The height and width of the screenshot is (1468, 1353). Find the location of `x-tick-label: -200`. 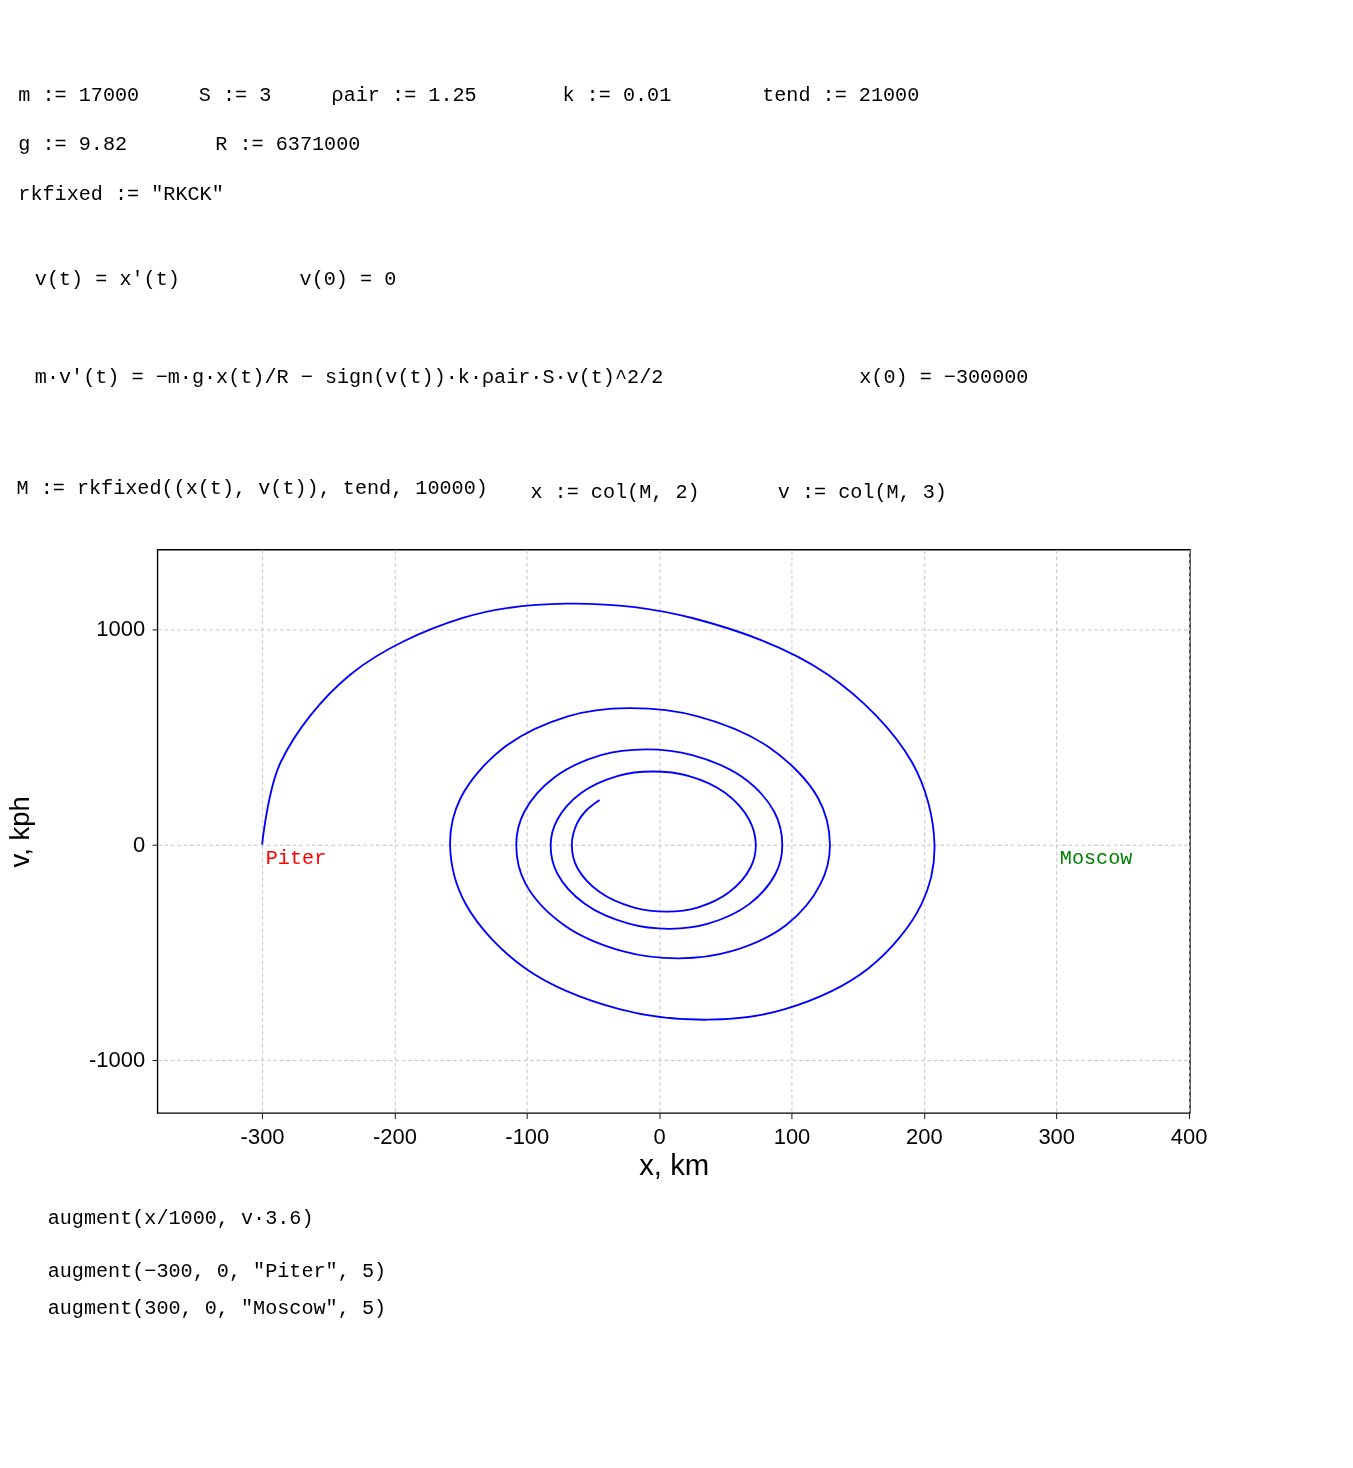

x-tick-label: -200 is located at coordinates (394, 1136).